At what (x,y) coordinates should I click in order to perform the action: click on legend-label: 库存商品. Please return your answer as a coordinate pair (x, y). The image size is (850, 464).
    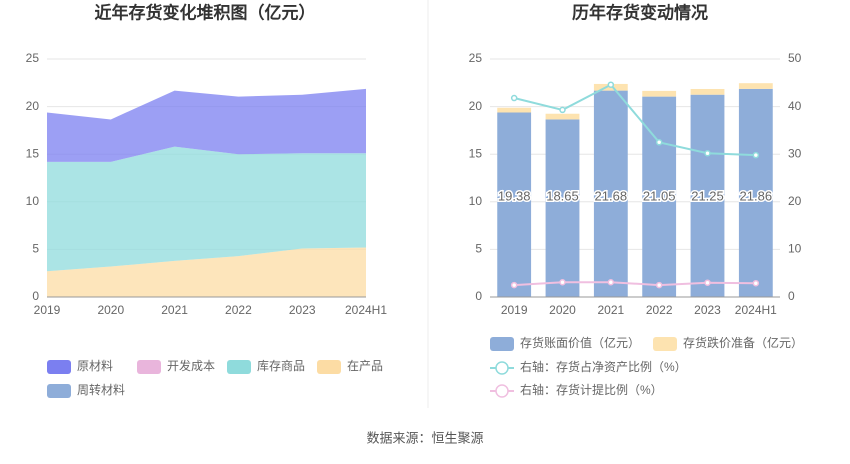
    Looking at the image, I should click on (281, 365).